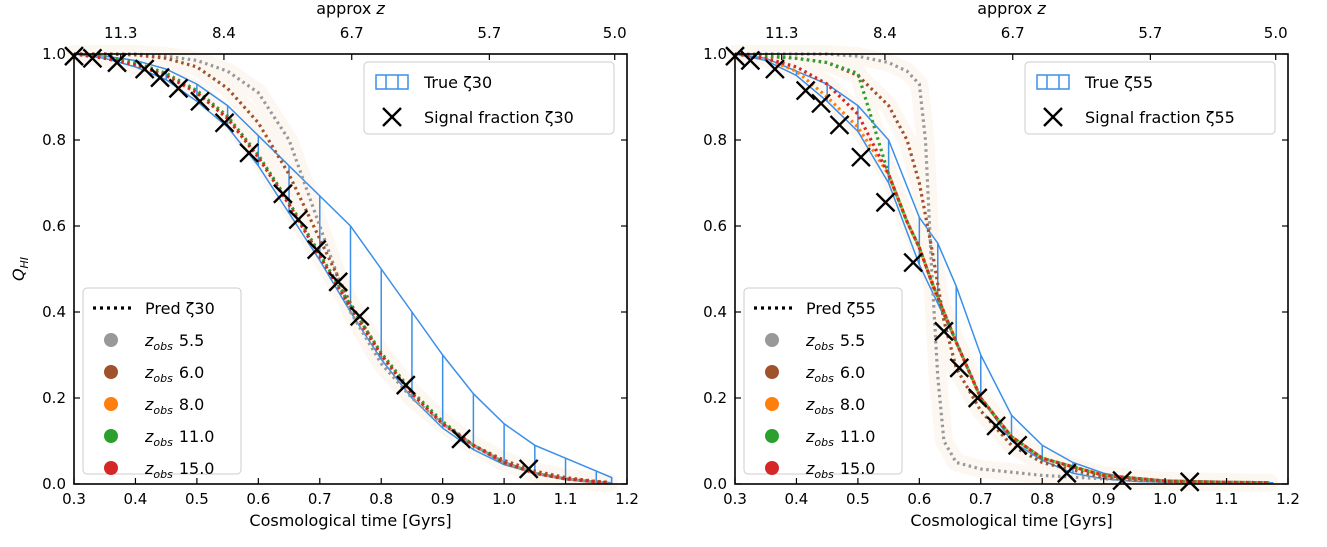  I want to click on legend-lower-label: zobs 6.0, so click(174, 374).